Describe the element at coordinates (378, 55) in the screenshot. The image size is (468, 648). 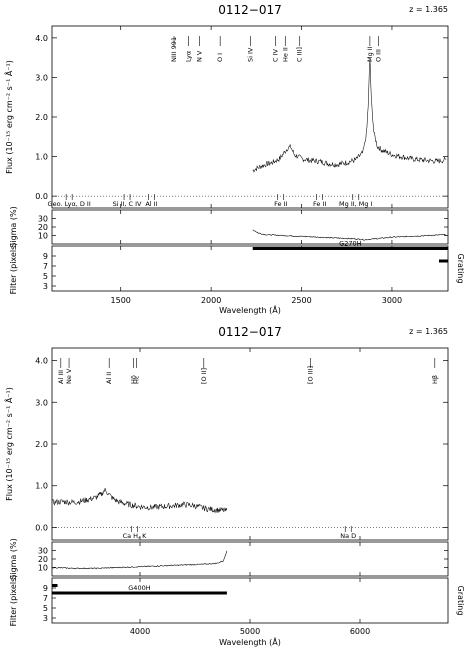
I see `p1-emission-label: O III` at that location.